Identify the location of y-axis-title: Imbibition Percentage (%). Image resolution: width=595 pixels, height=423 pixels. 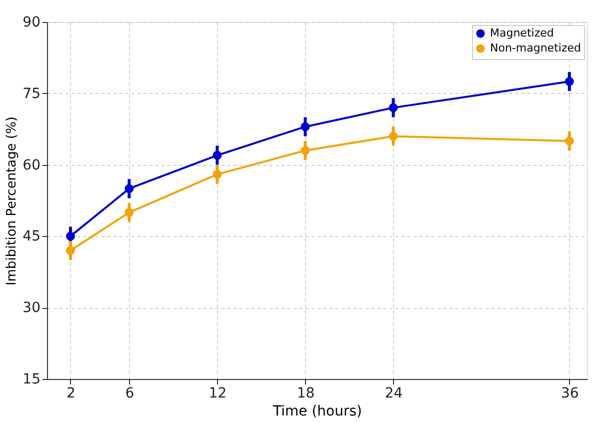
(12, 201).